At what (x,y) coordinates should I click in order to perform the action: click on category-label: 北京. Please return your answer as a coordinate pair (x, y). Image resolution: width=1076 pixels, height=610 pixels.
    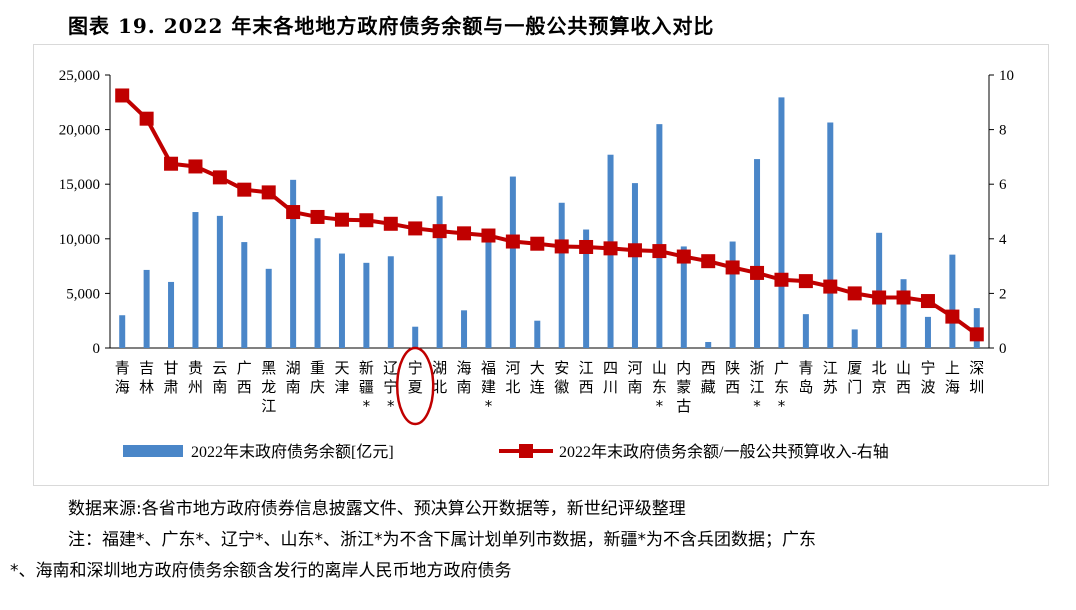
    Looking at the image, I should click on (879, 377).